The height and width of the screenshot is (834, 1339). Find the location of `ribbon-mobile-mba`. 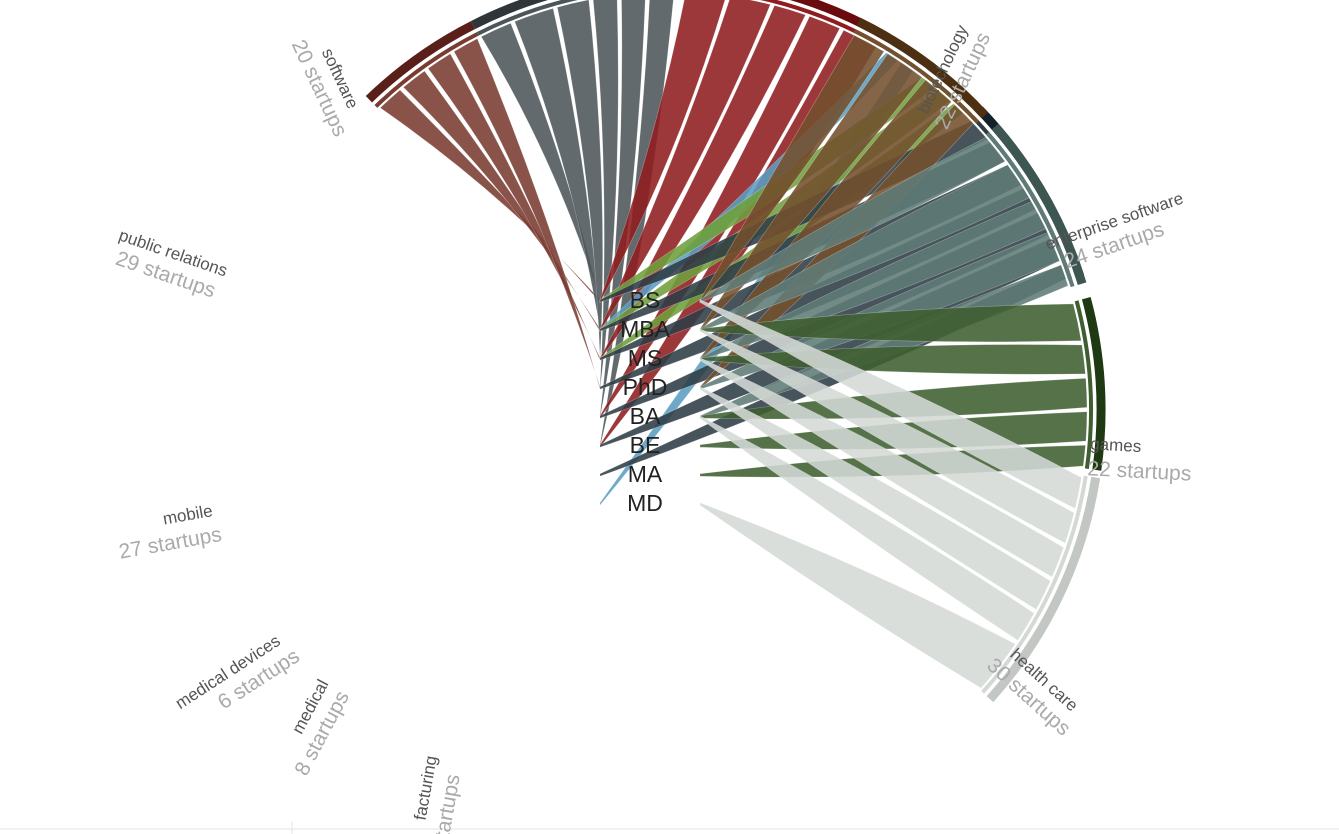

ribbon-mobile-mba is located at coordinates (685, 166).